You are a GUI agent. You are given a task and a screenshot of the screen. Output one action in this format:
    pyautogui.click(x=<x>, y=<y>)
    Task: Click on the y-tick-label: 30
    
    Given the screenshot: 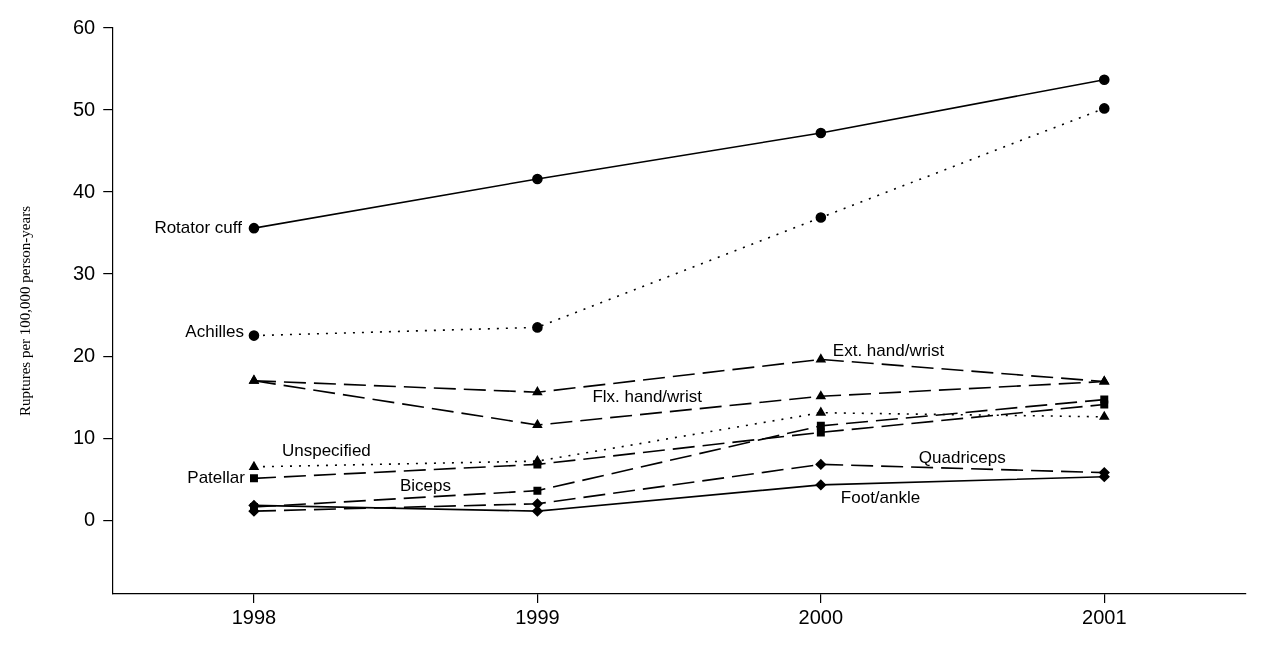 What is the action you would take?
    pyautogui.click(x=84, y=272)
    